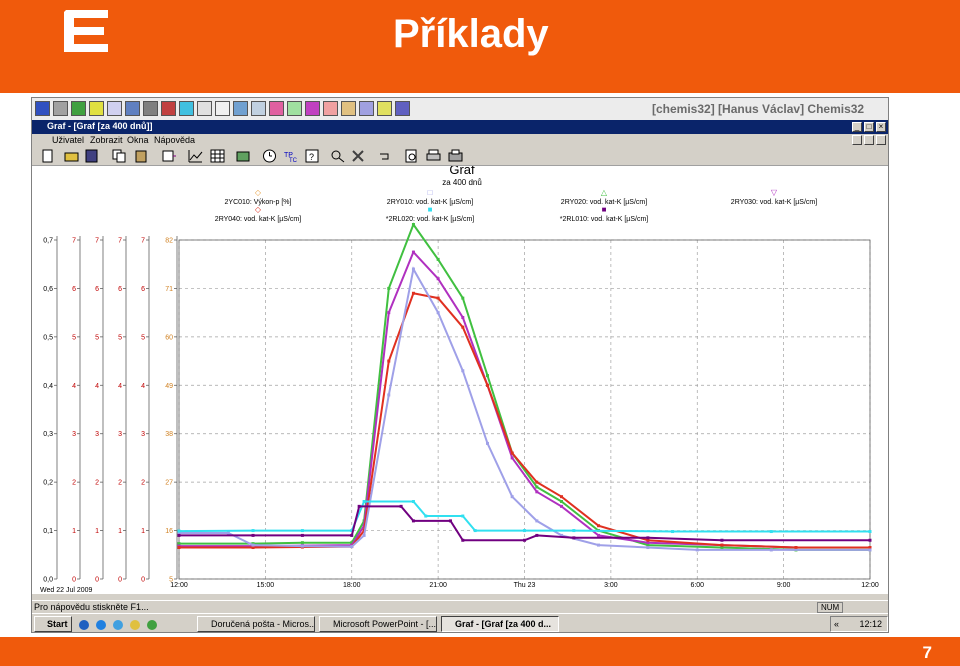  I want to click on system-tray: « 12:12, so click(859, 624).